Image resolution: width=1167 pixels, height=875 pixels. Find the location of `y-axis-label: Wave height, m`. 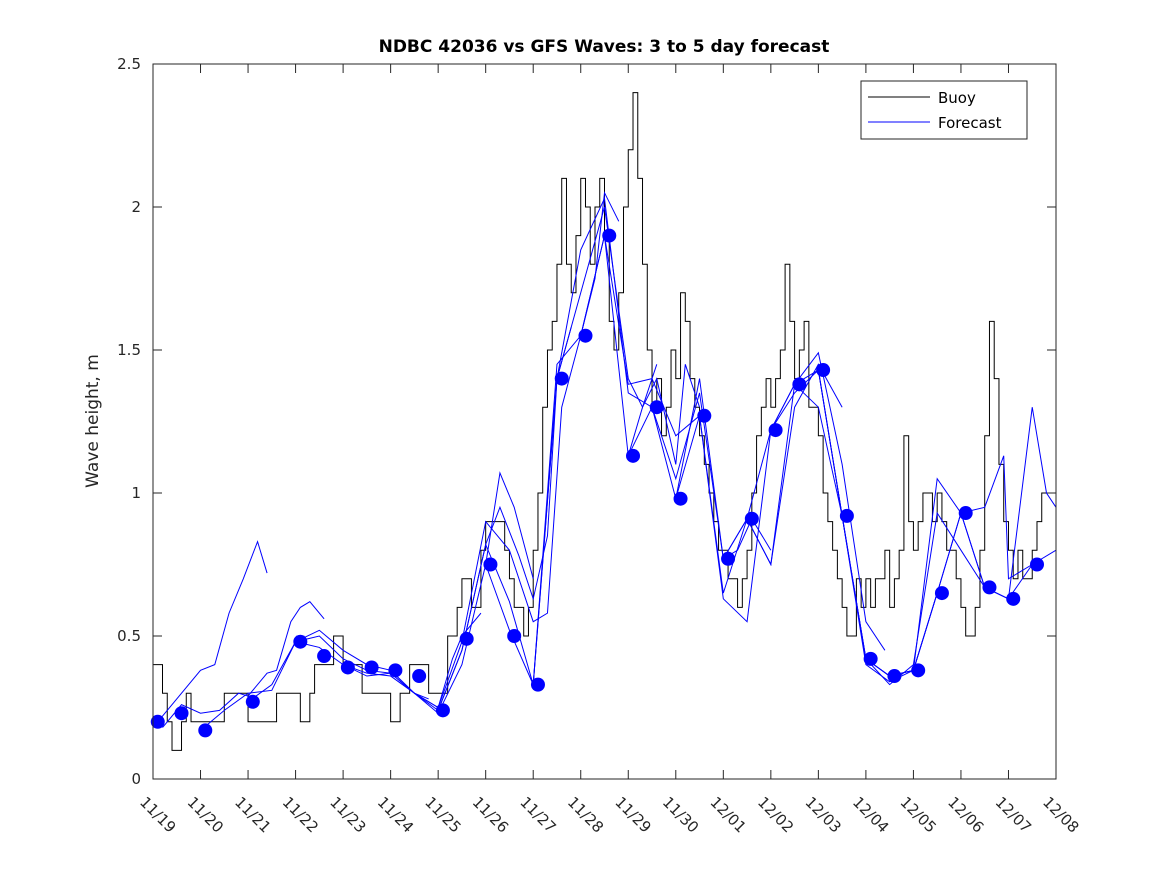

y-axis-label: Wave height, m is located at coordinates (93, 421).